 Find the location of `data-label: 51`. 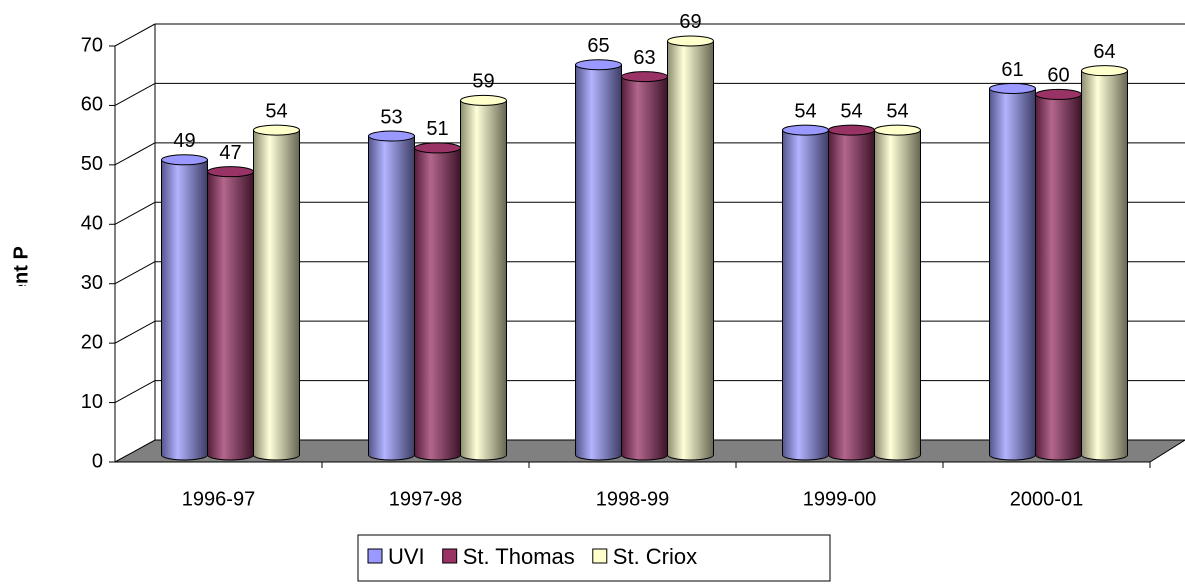

data-label: 51 is located at coordinates (437, 129).